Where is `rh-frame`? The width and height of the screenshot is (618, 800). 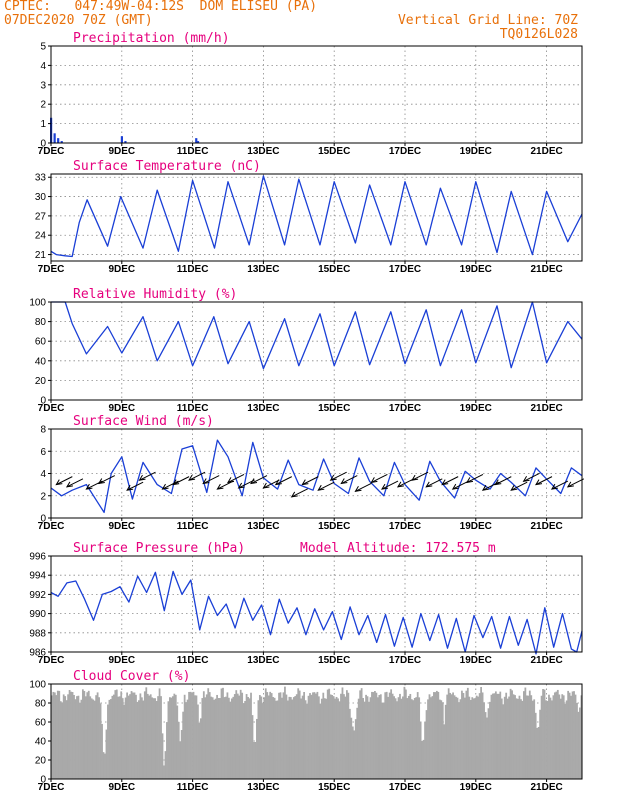 rh-frame is located at coordinates (316, 351).